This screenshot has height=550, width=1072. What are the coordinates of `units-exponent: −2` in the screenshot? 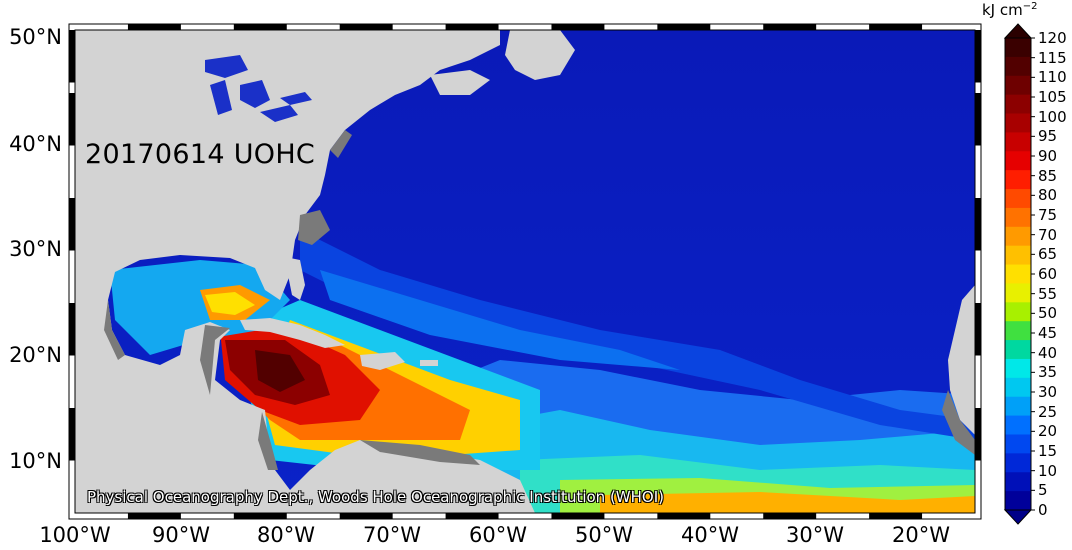 It's located at (1030, 6).